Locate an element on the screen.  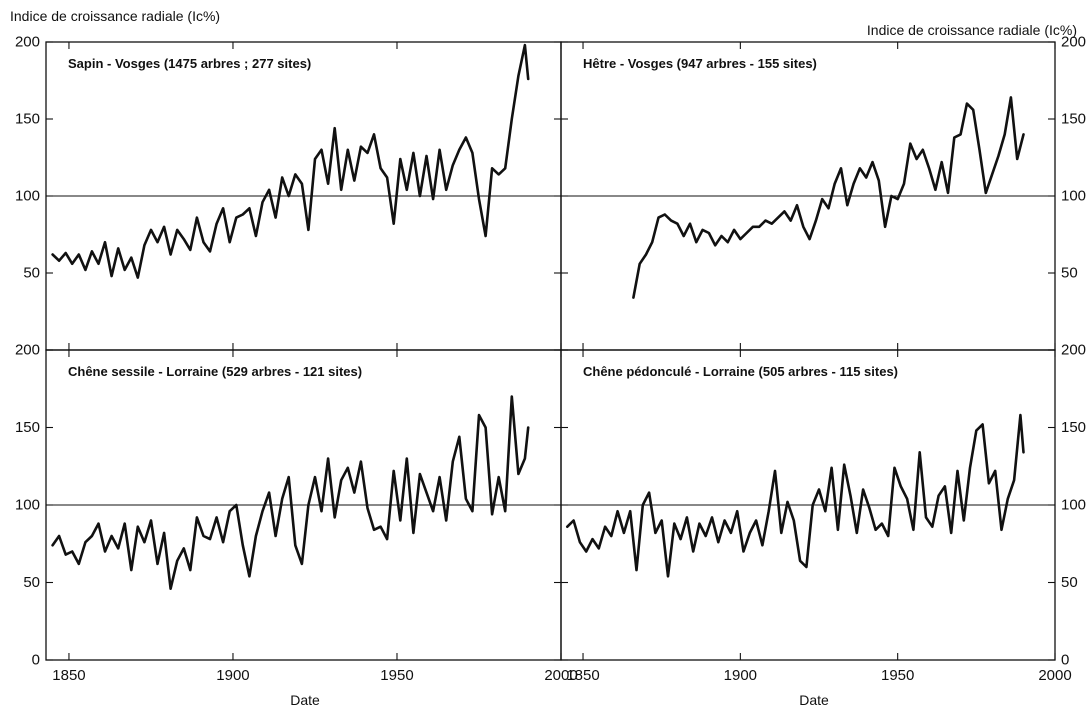
y-axis-title-left: Indice de croissance radiale (Ic%) is located at coordinates (115, 16).